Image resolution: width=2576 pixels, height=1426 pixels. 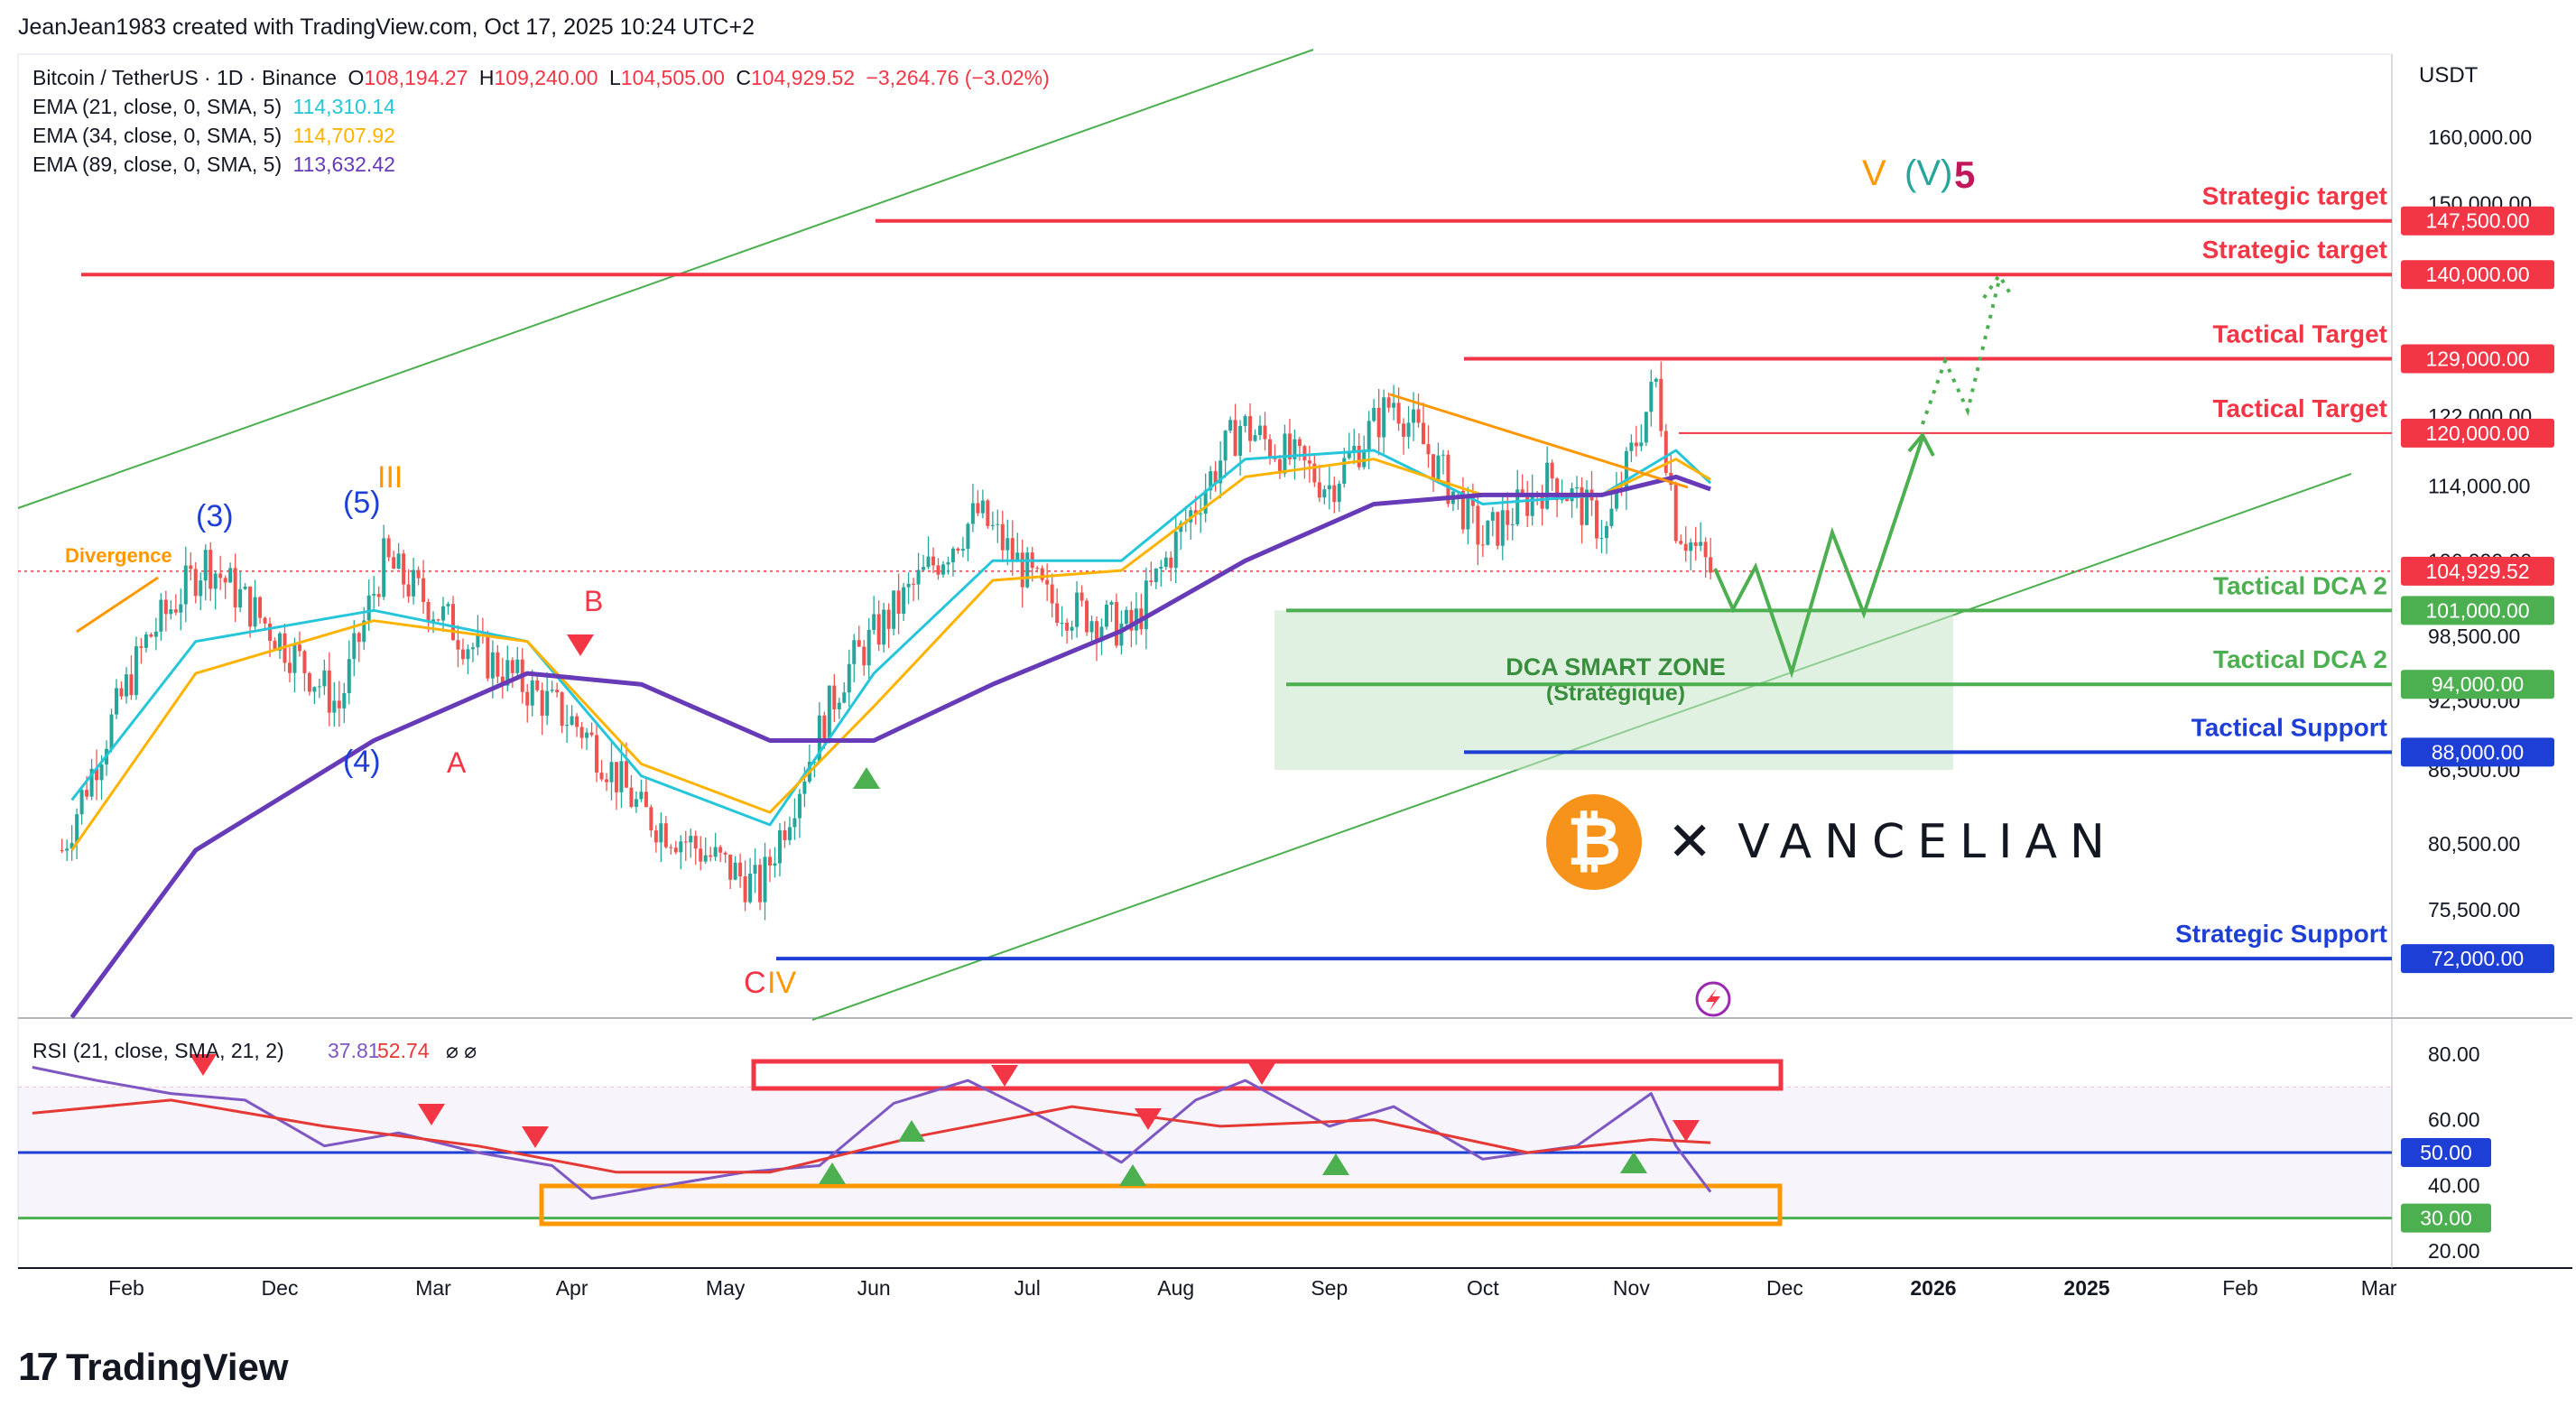 What do you see at coordinates (543, 135) in the screenshot?
I see `ema34-row: EMA (34, close, 0, SMA, 5) 114,707.92` at bounding box center [543, 135].